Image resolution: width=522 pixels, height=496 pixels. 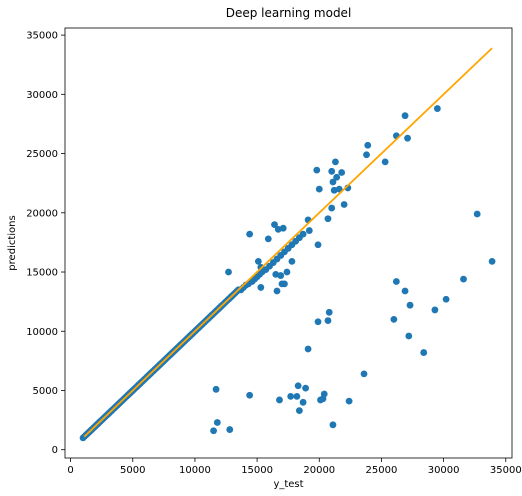 I want to click on y-tick-label: 30000, so click(x=42, y=95).